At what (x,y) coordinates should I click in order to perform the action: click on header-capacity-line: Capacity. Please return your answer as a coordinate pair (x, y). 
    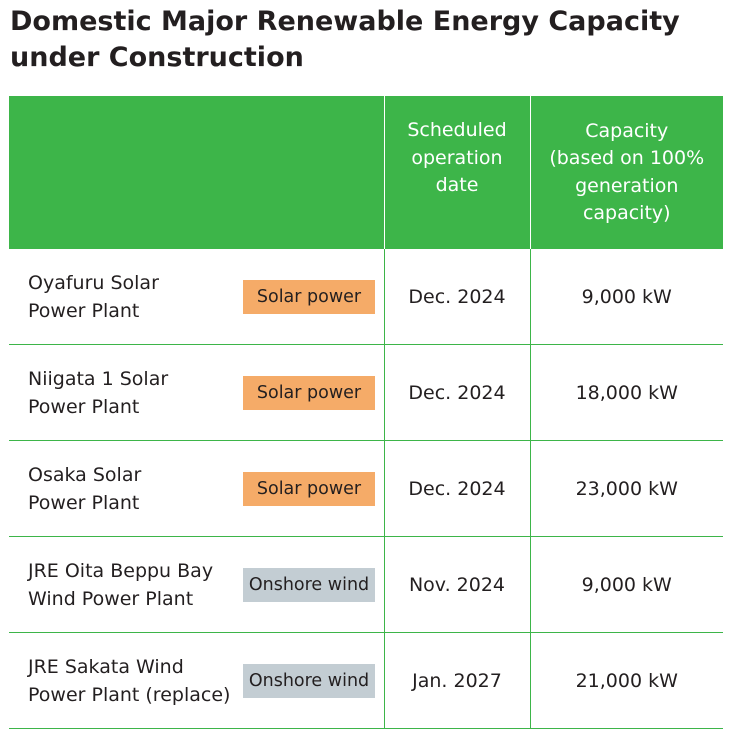
    Looking at the image, I should click on (627, 130).